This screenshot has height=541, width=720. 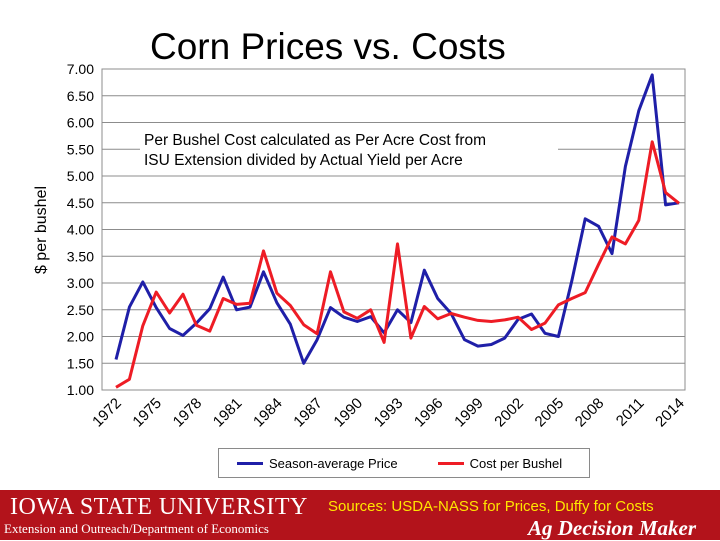 I want to click on y-tick-label: 1.50, so click(x=80, y=363).